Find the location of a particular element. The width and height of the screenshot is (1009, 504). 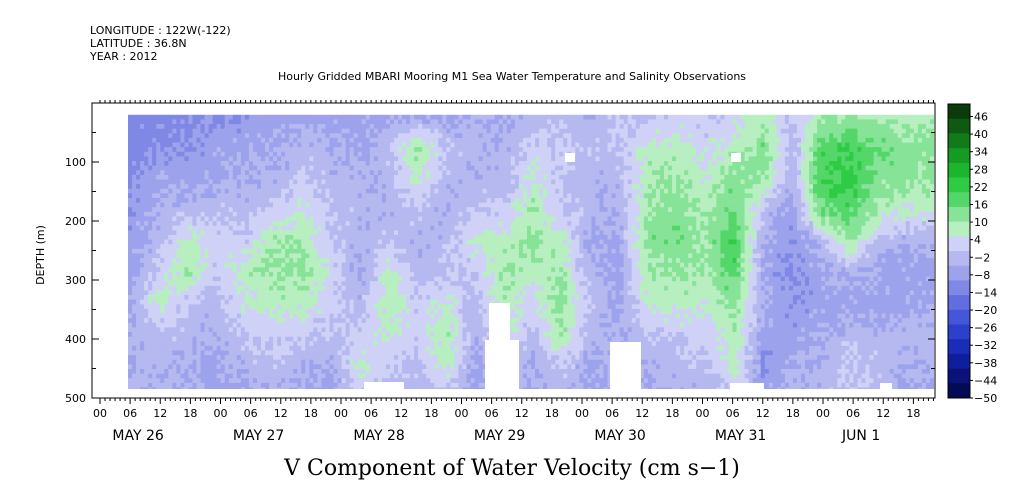

latitude-label: LATITUDE : 36.8N is located at coordinates (138, 43).